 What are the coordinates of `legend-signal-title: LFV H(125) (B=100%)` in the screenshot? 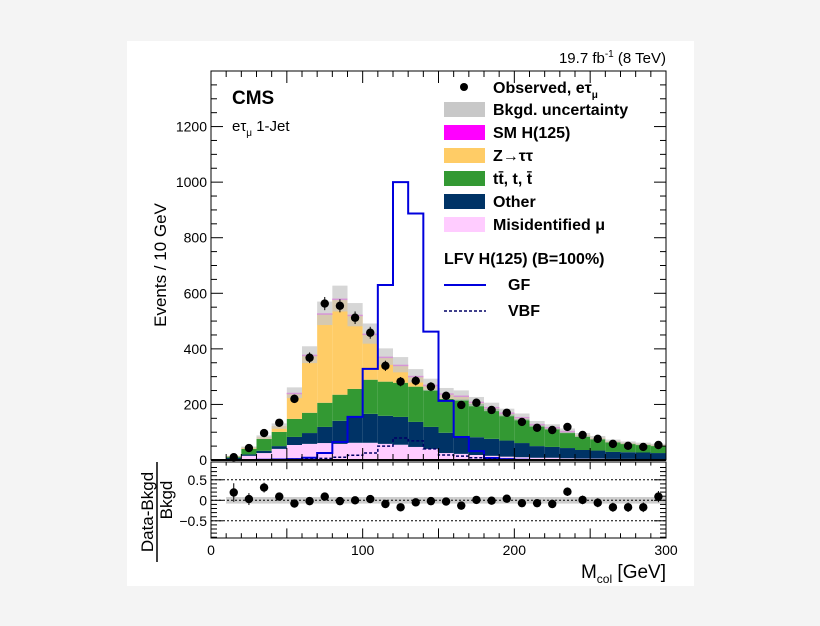 It's located at (524, 259).